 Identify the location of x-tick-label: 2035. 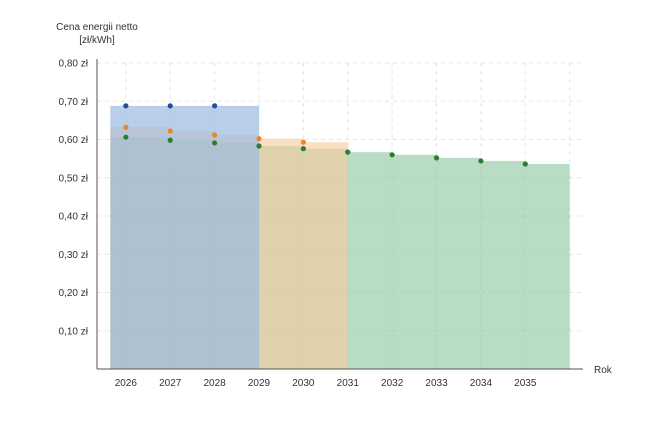
(525, 383).